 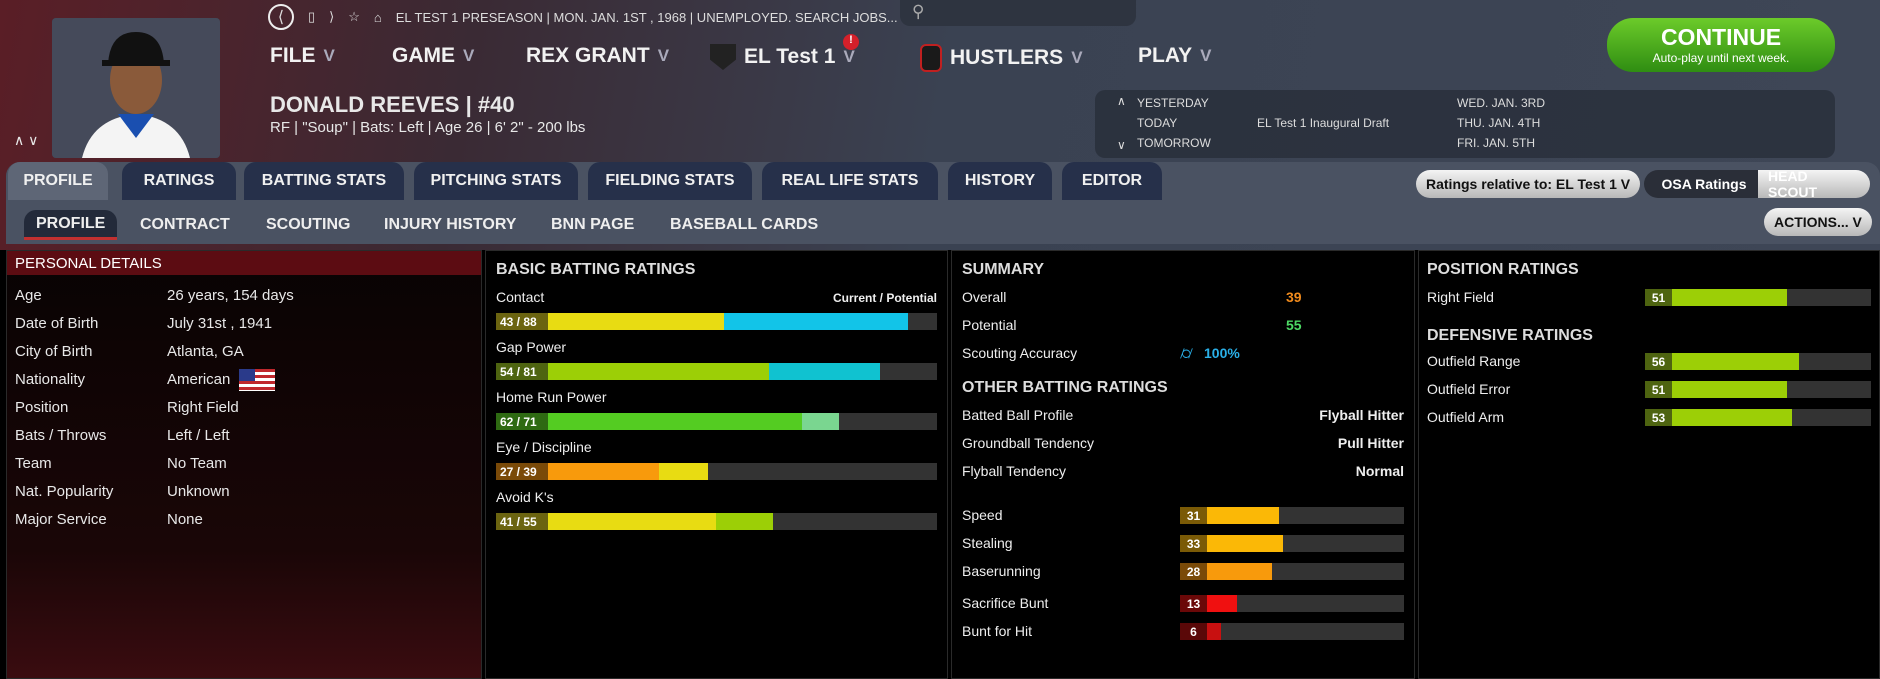 I want to click on tab-fielding-stats: FIELDING STATS, so click(x=670, y=181).